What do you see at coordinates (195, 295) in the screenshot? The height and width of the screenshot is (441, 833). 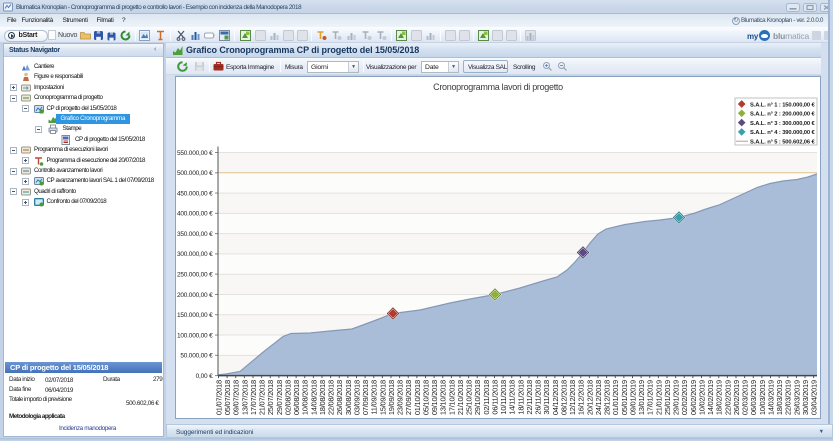 I see `svg-text: 200.000,00 €` at bounding box center [195, 295].